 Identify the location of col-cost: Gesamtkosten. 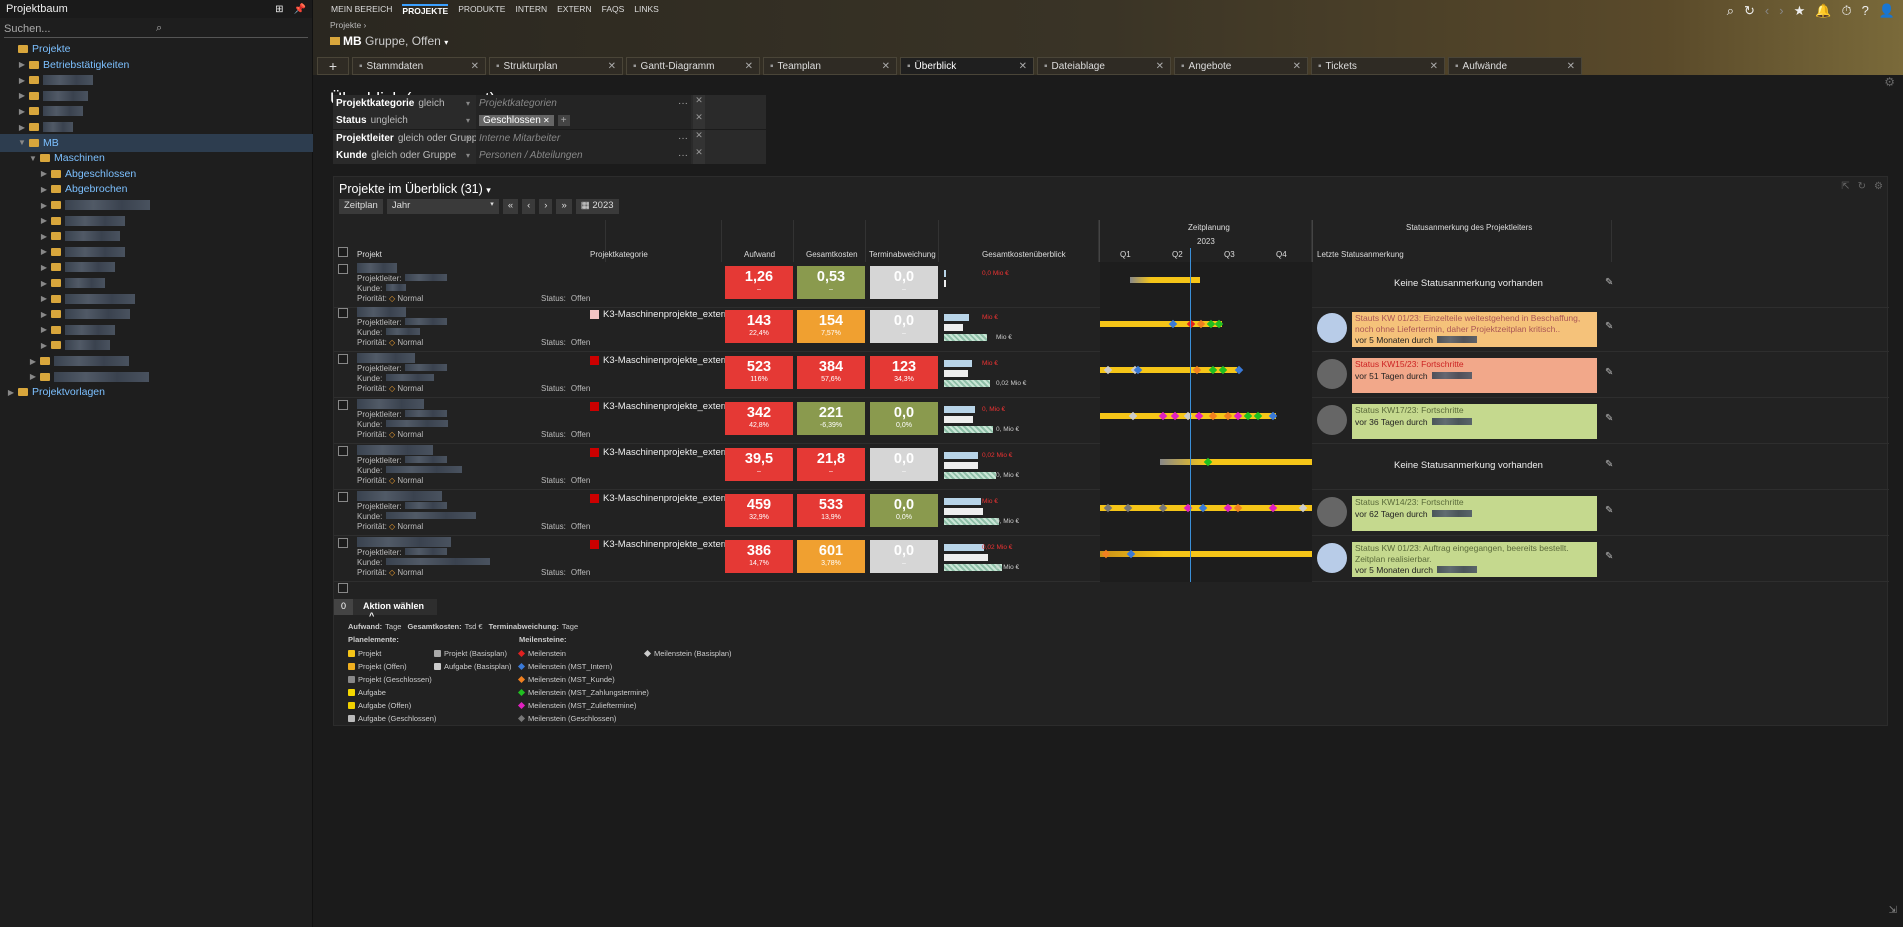
(830, 241).